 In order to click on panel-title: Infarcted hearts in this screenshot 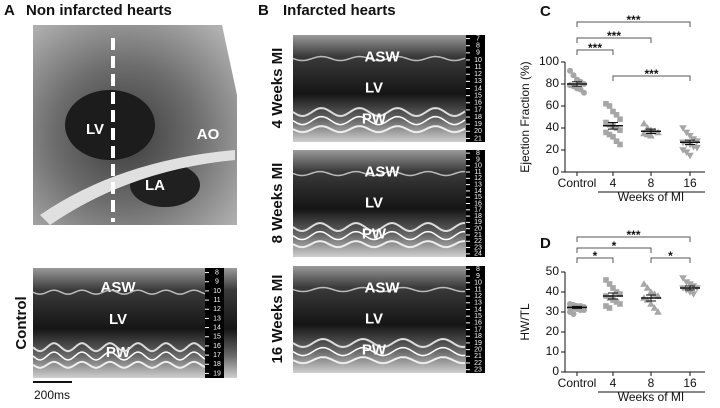, I will do `click(339, 10)`.